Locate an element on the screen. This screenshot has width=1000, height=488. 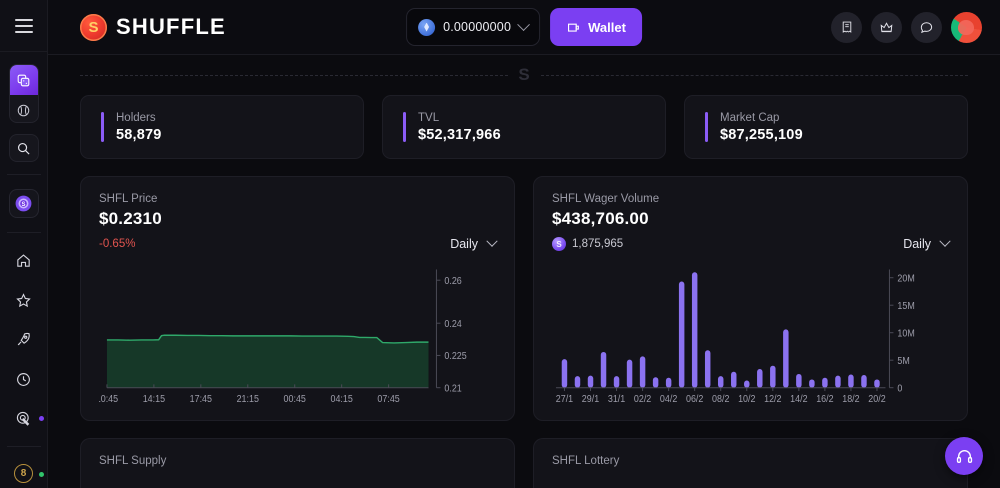
header-center-group: 0.00000000 Wallet is located at coordinates (524, 27).